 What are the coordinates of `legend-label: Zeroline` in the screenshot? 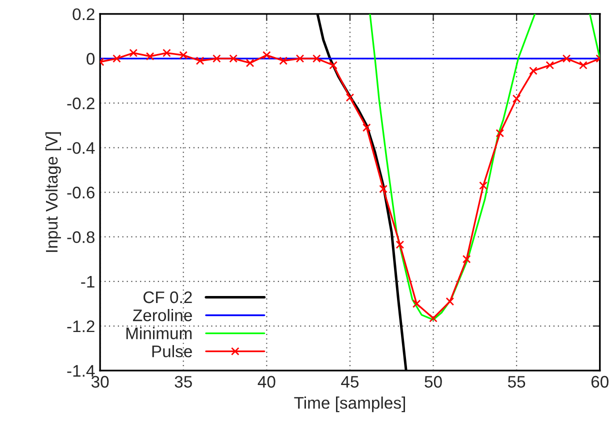 It's located at (162, 315).